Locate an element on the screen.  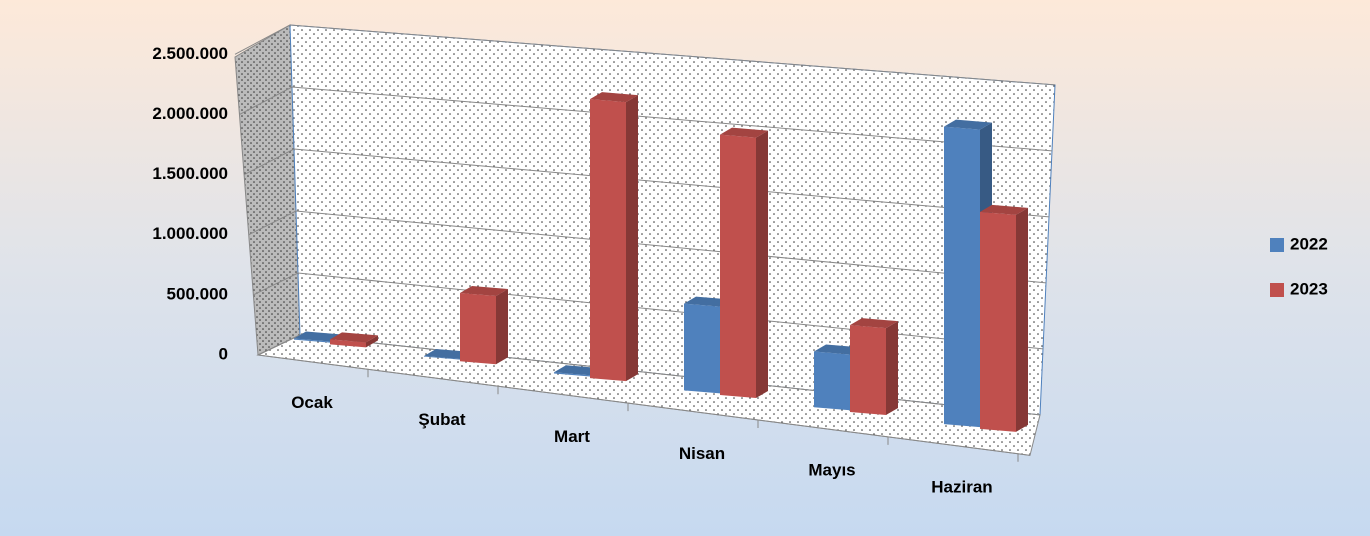
y-tick-label: 500.000 is located at coordinates (197, 293).